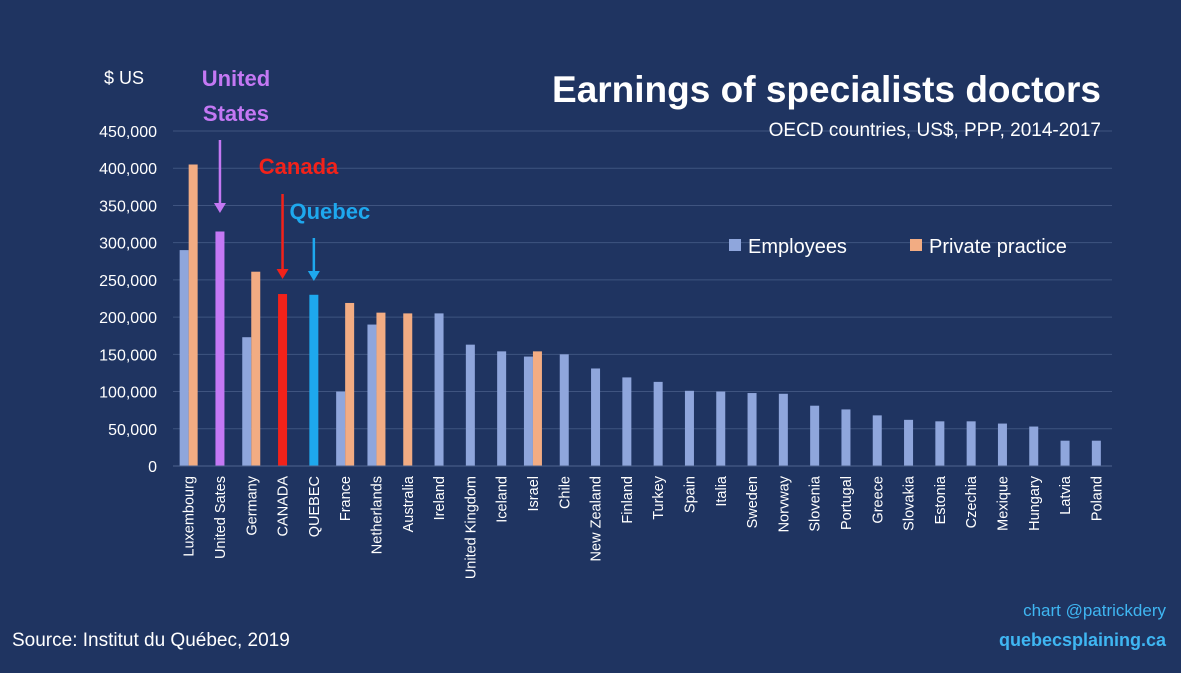  Describe the element at coordinates (1002, 444) in the screenshot. I see `bar-employees-mexique` at that location.